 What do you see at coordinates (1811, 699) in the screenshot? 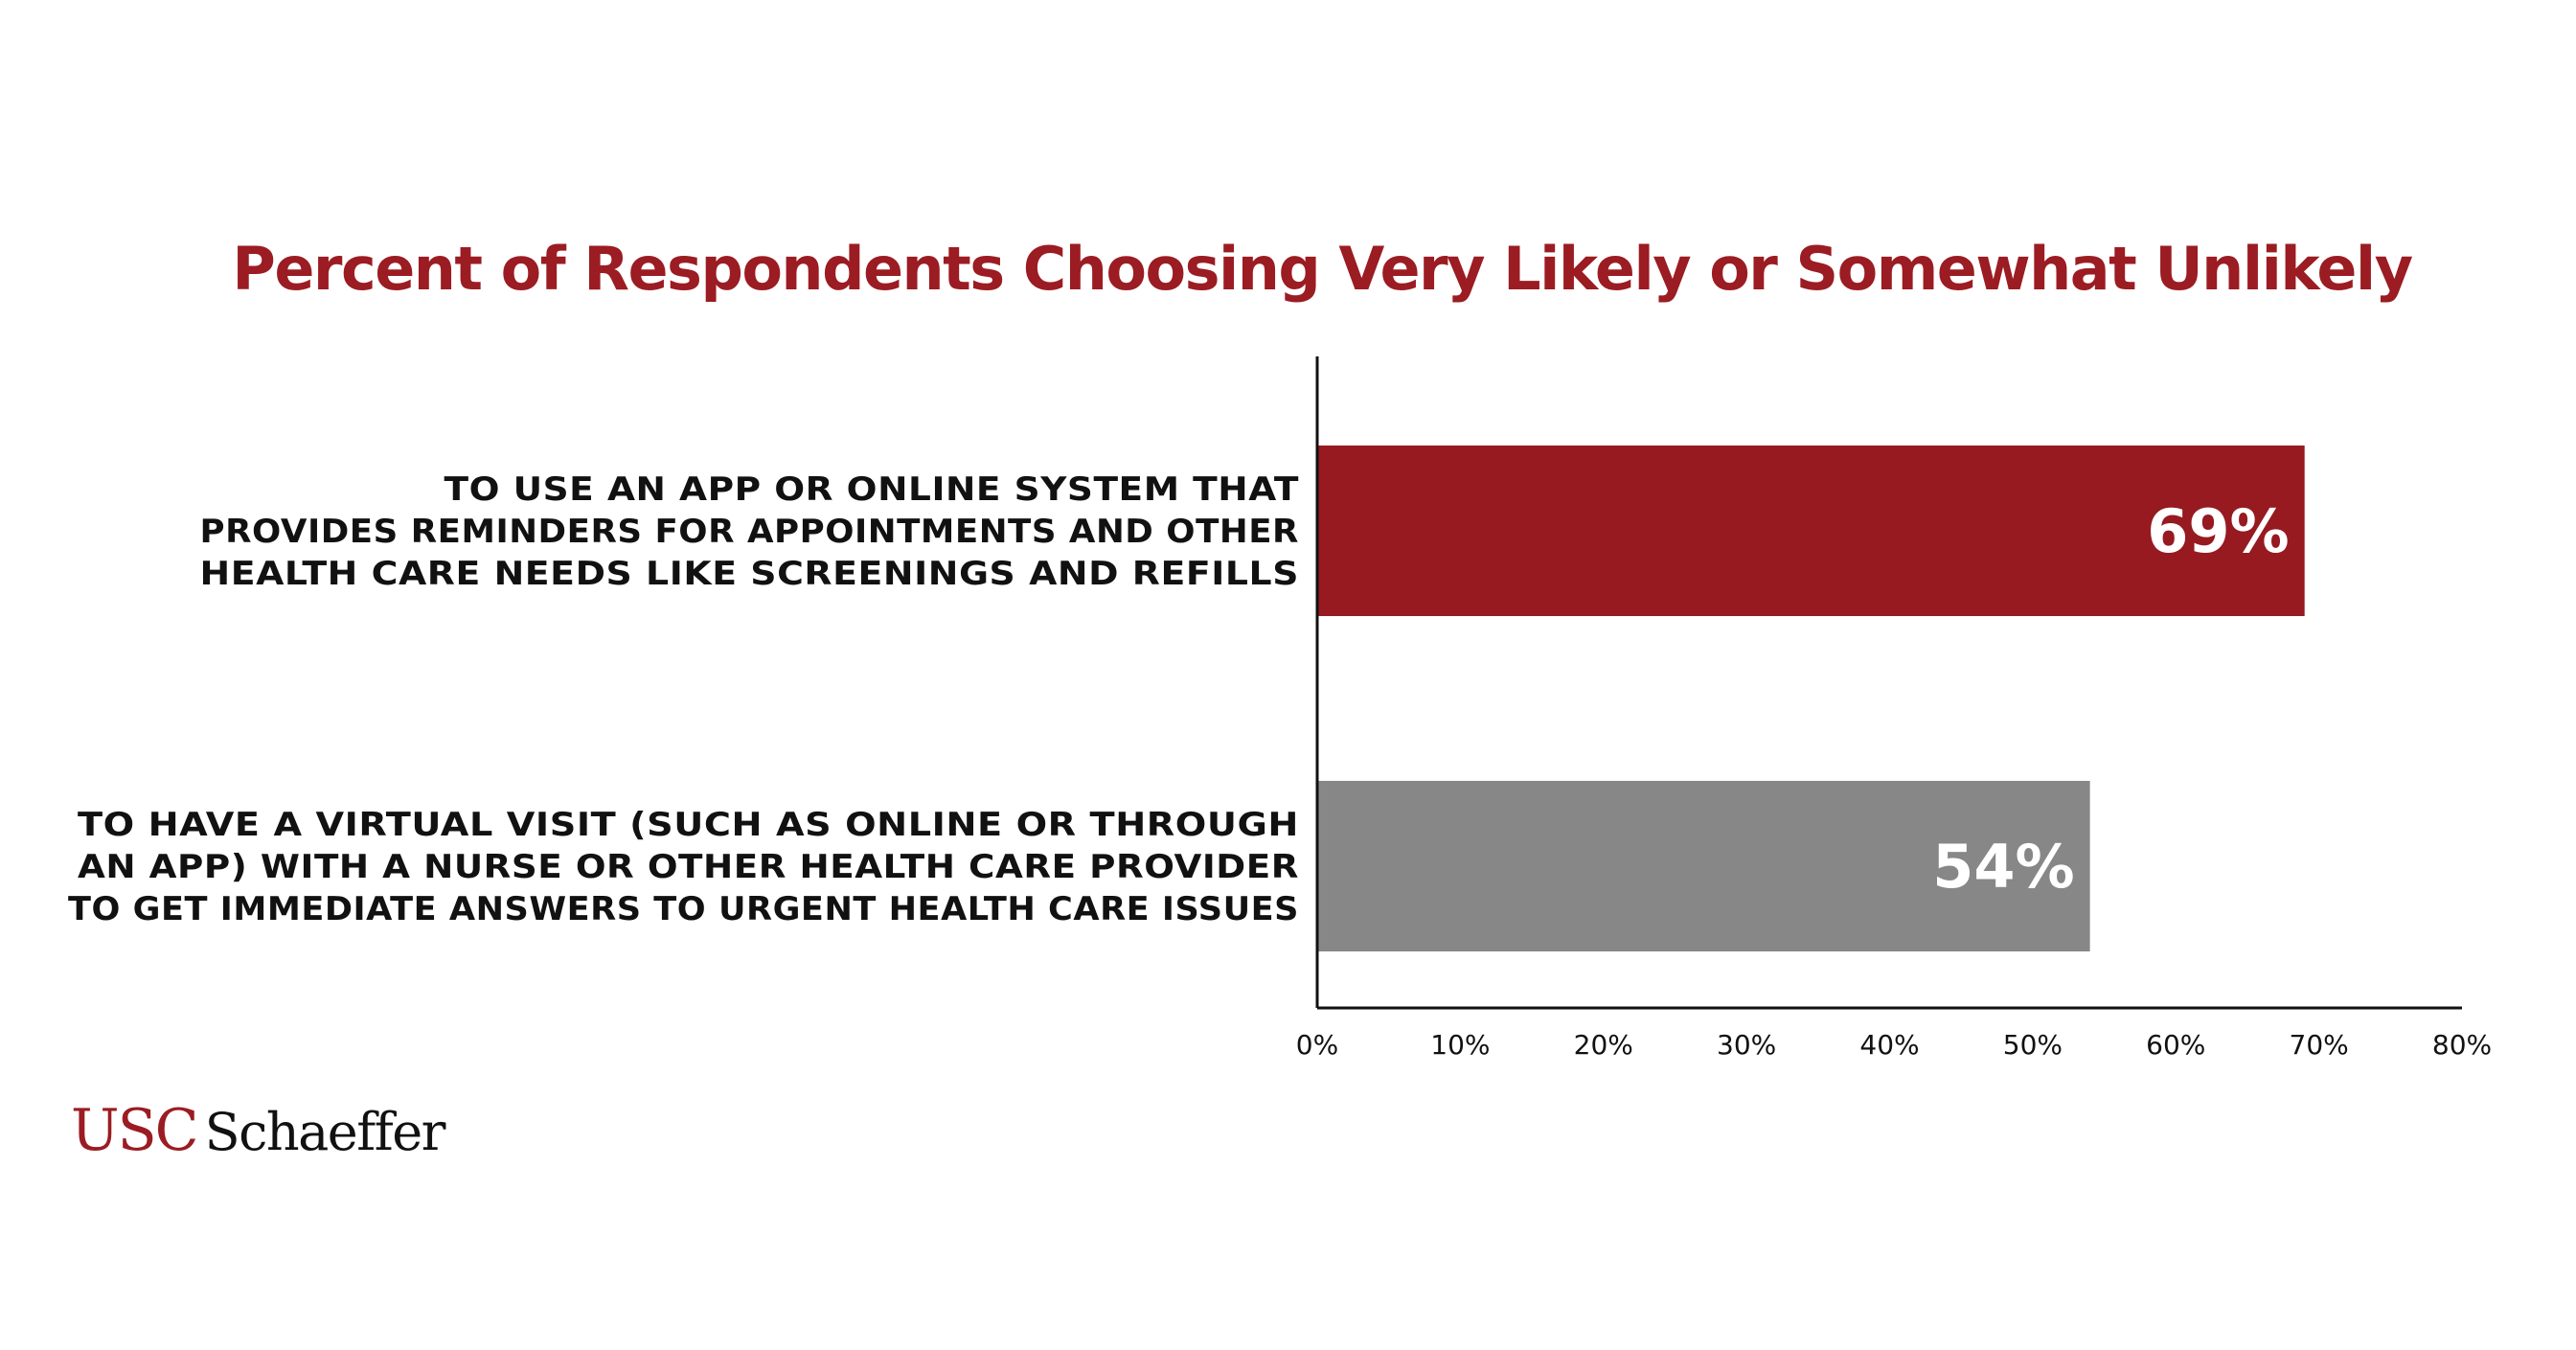
I see `bars-layer` at bounding box center [1811, 699].